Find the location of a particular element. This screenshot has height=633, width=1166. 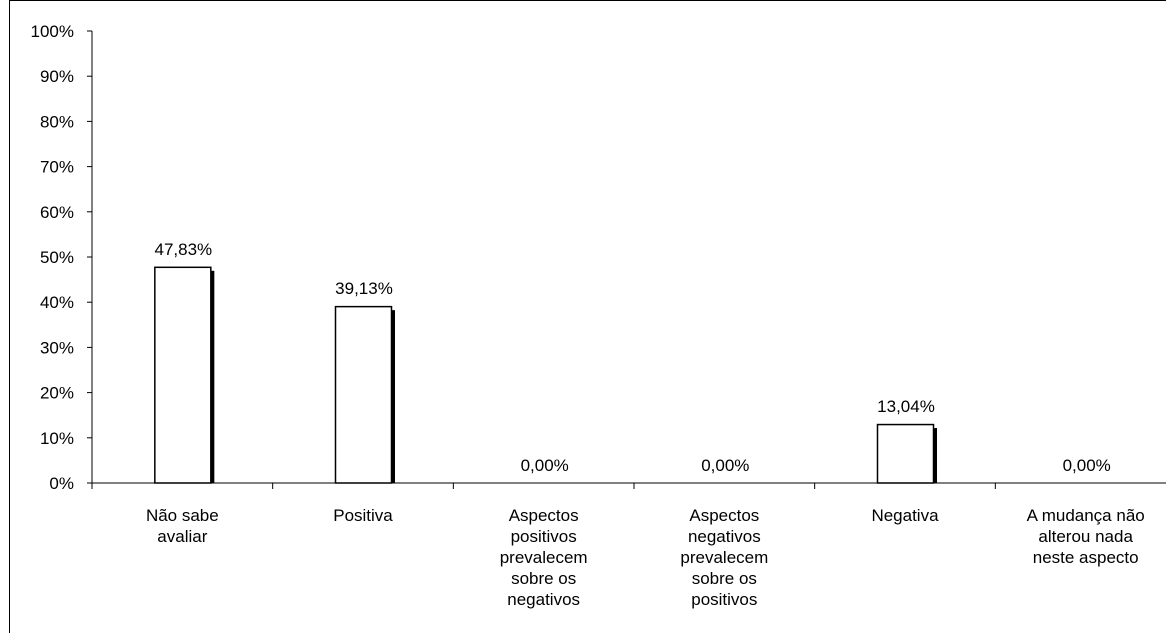

x-category-label: Não sabe avaliar is located at coordinates (182, 526).